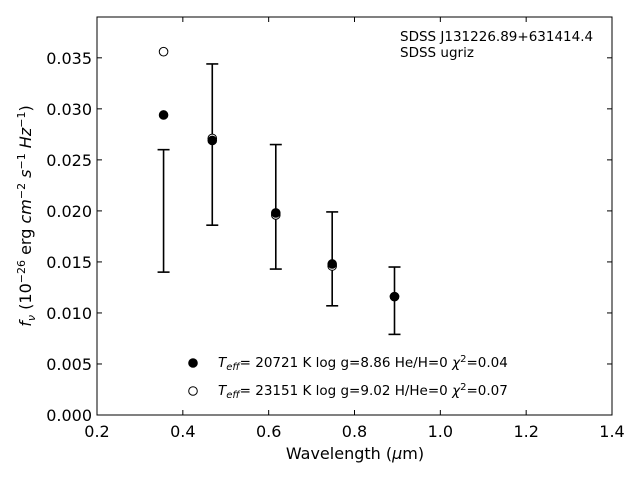 The height and width of the screenshot is (480, 640). What do you see at coordinates (233, 395) in the screenshot?
I see `legend-open-eff: eff` at bounding box center [233, 395].